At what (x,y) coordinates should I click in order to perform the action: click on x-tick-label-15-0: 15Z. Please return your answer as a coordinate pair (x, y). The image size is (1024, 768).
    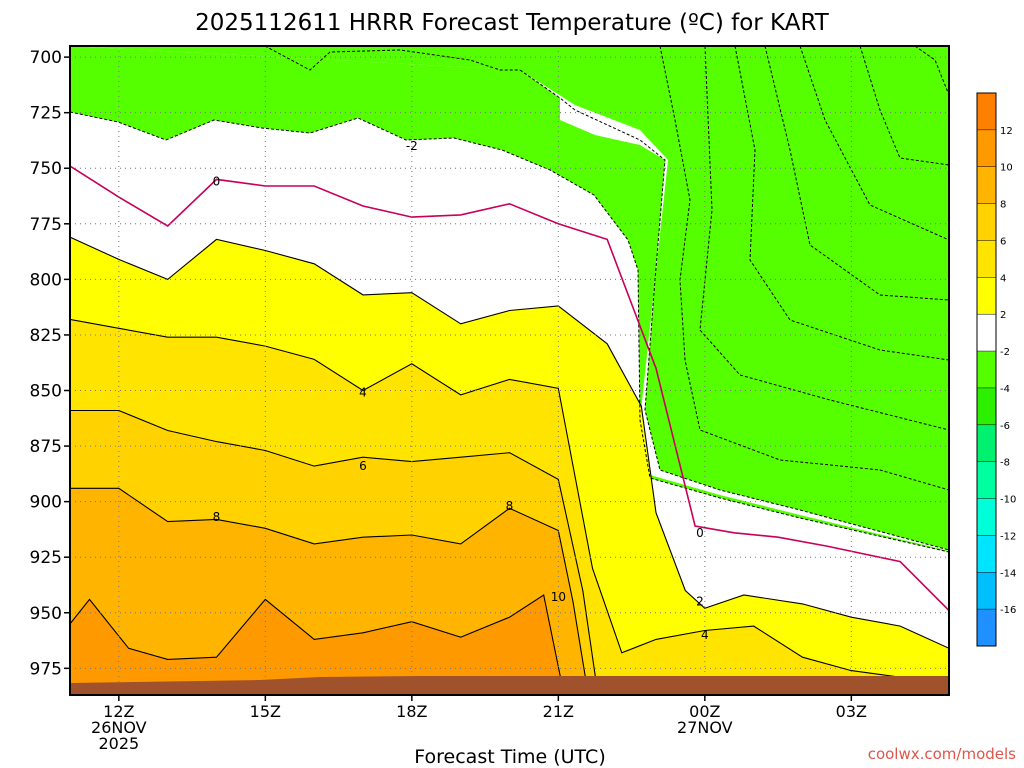
    Looking at the image, I should click on (265, 711).